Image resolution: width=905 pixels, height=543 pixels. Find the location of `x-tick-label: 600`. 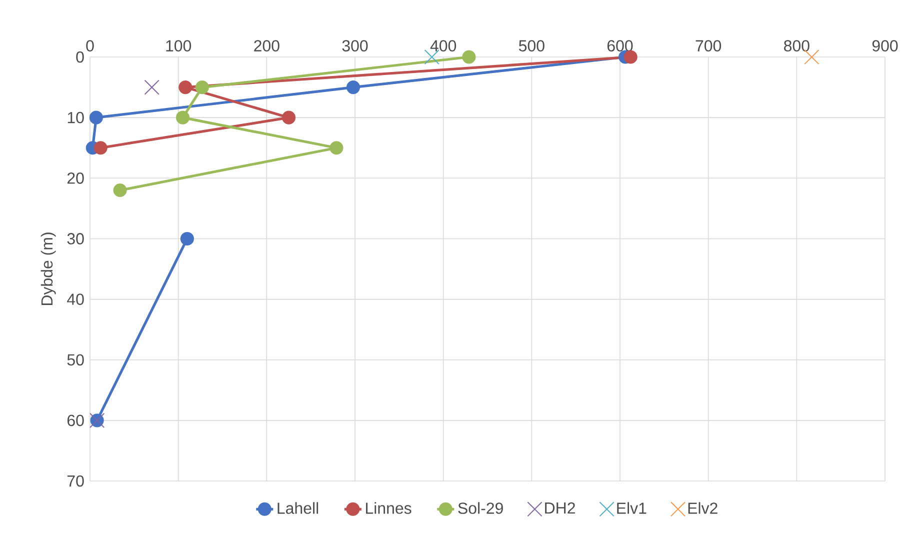

x-tick-label: 600 is located at coordinates (620, 46).